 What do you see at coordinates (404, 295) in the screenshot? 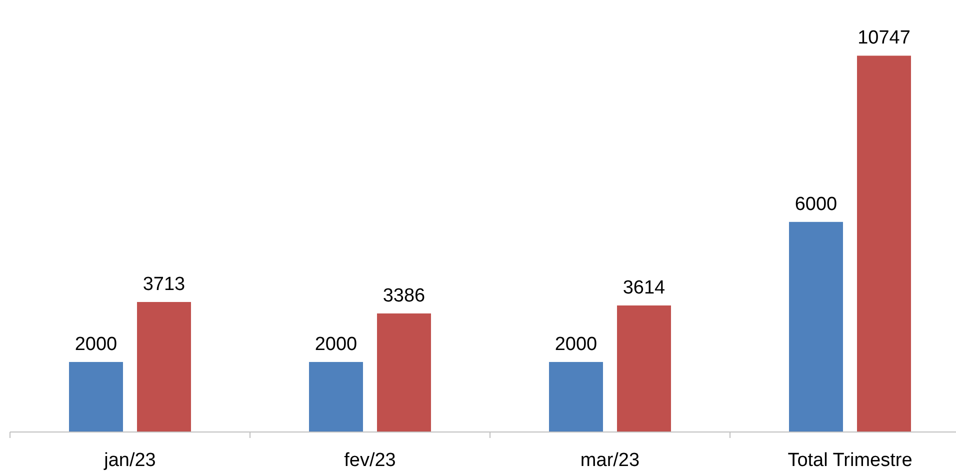
I see `data-label: 3386` at bounding box center [404, 295].